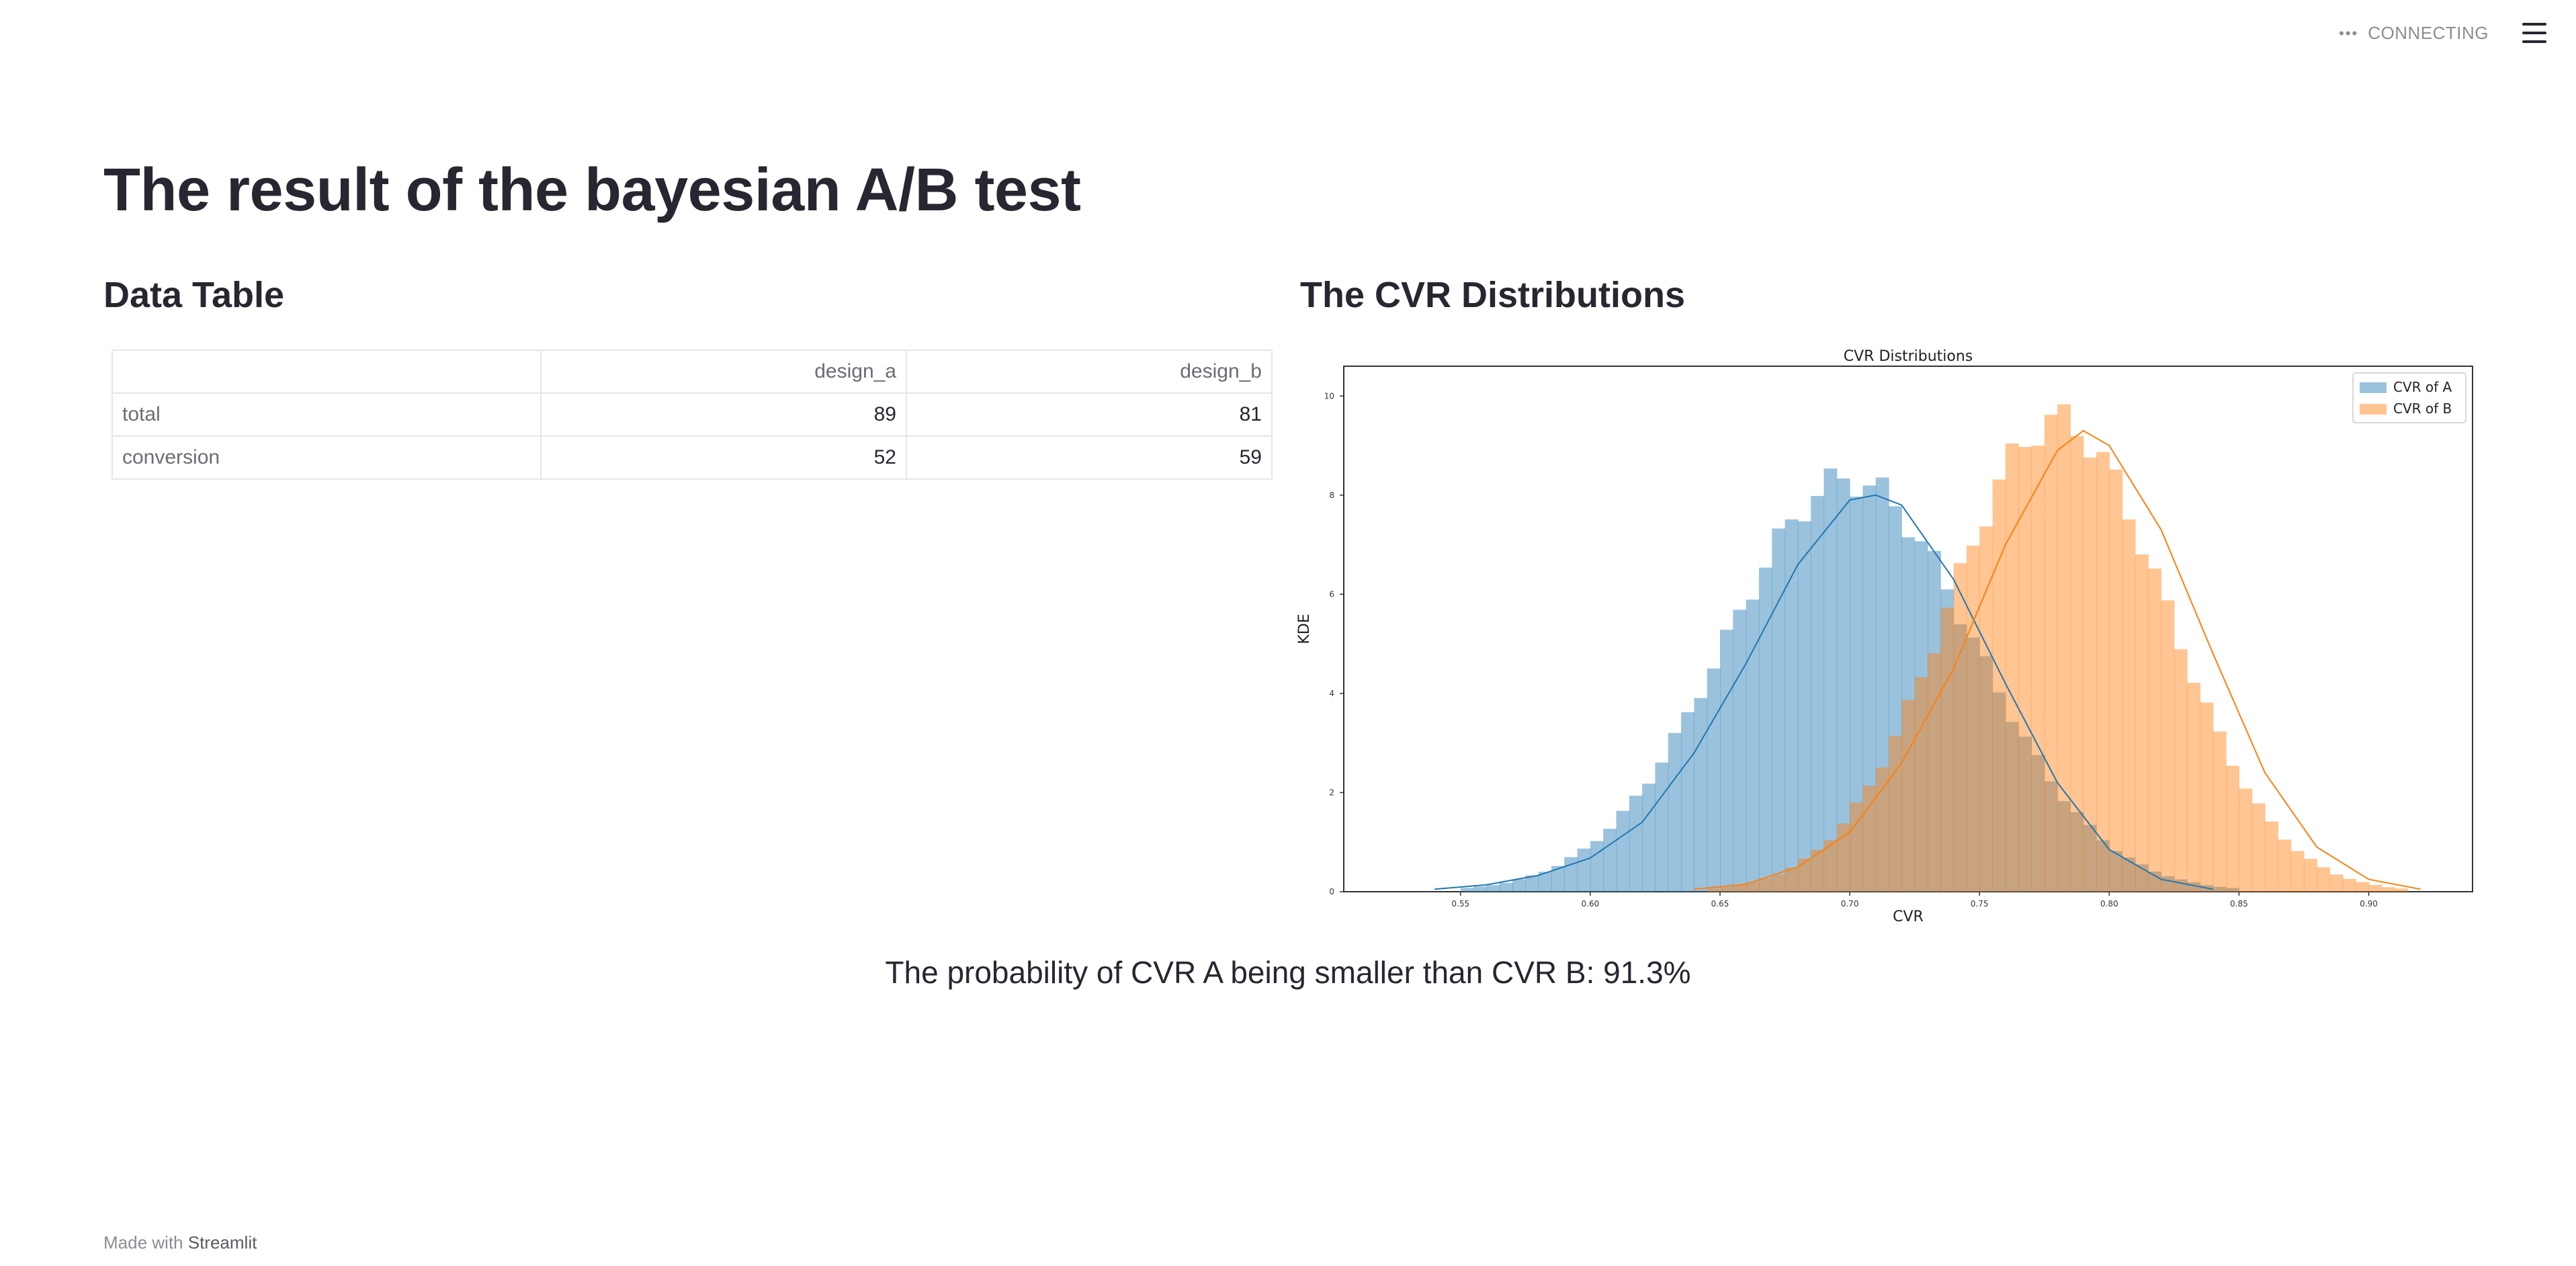 This screenshot has height=1266, width=2576. What do you see at coordinates (1493, 295) in the screenshot?
I see `chart-heading: The CVR Distributions` at bounding box center [1493, 295].